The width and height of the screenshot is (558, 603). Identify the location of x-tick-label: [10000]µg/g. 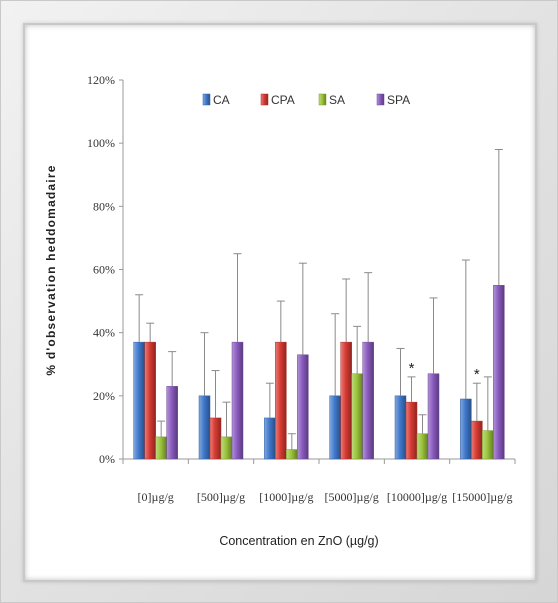
(417, 497).